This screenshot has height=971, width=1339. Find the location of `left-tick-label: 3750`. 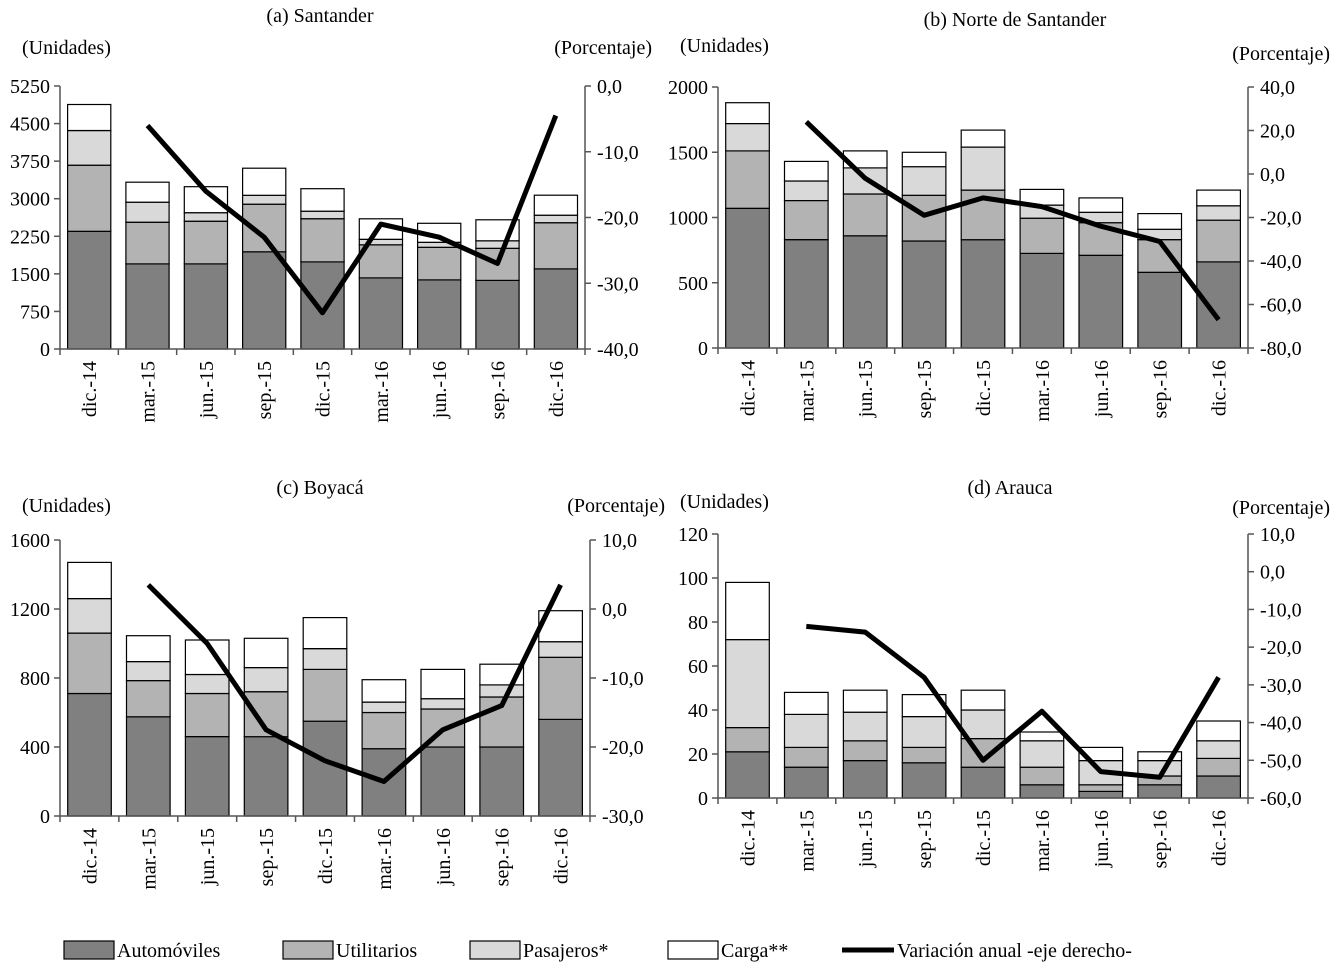

left-tick-label: 3750 is located at coordinates (30, 162).